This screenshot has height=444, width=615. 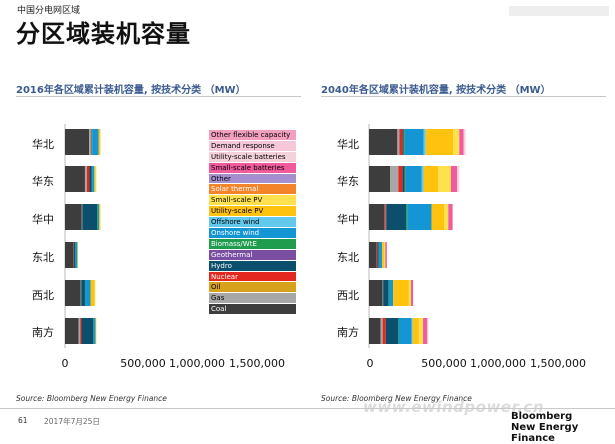 I want to click on legend-item: Hydro, so click(x=252, y=266).